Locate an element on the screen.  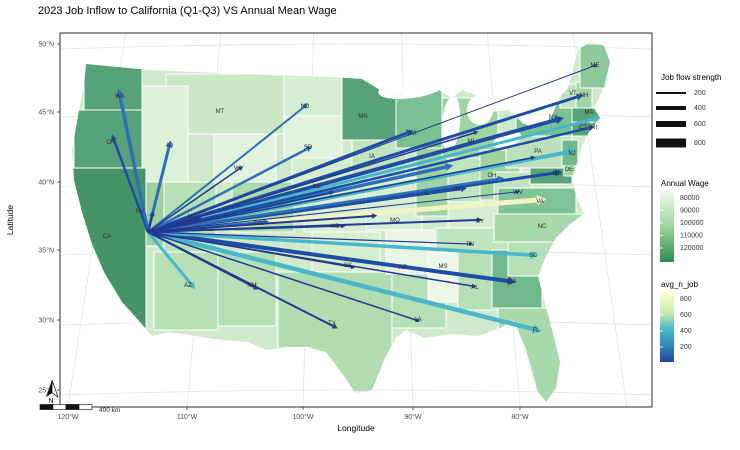
flow-arrowhead-WI is located at coordinates (409, 133).